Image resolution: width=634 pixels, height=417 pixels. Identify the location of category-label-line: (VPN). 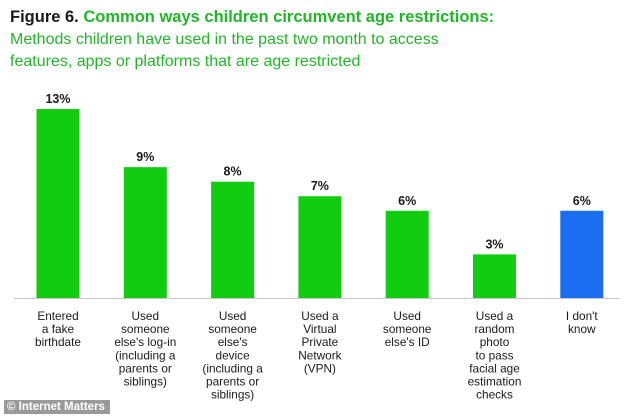
(320, 368).